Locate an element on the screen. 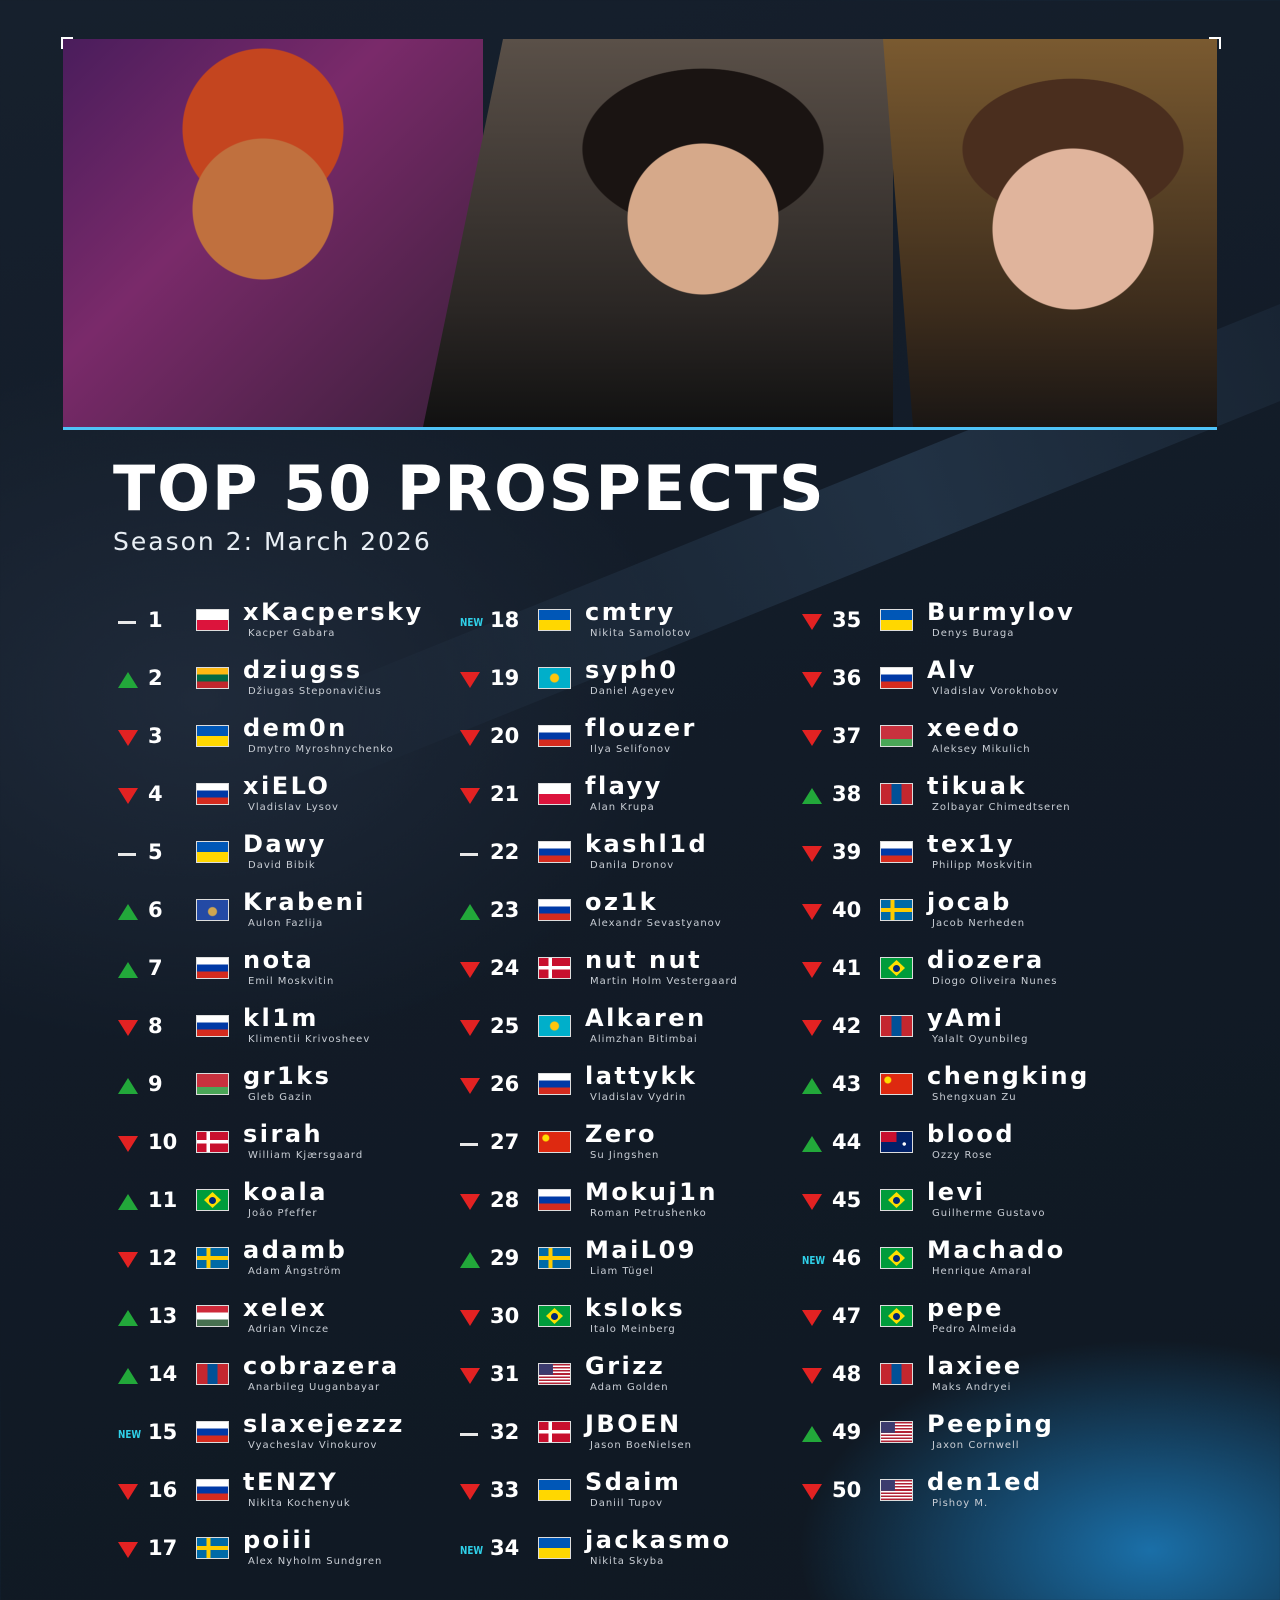 The height and width of the screenshot is (1600, 1280). flag-cn-icon is located at coordinates (896, 1084).